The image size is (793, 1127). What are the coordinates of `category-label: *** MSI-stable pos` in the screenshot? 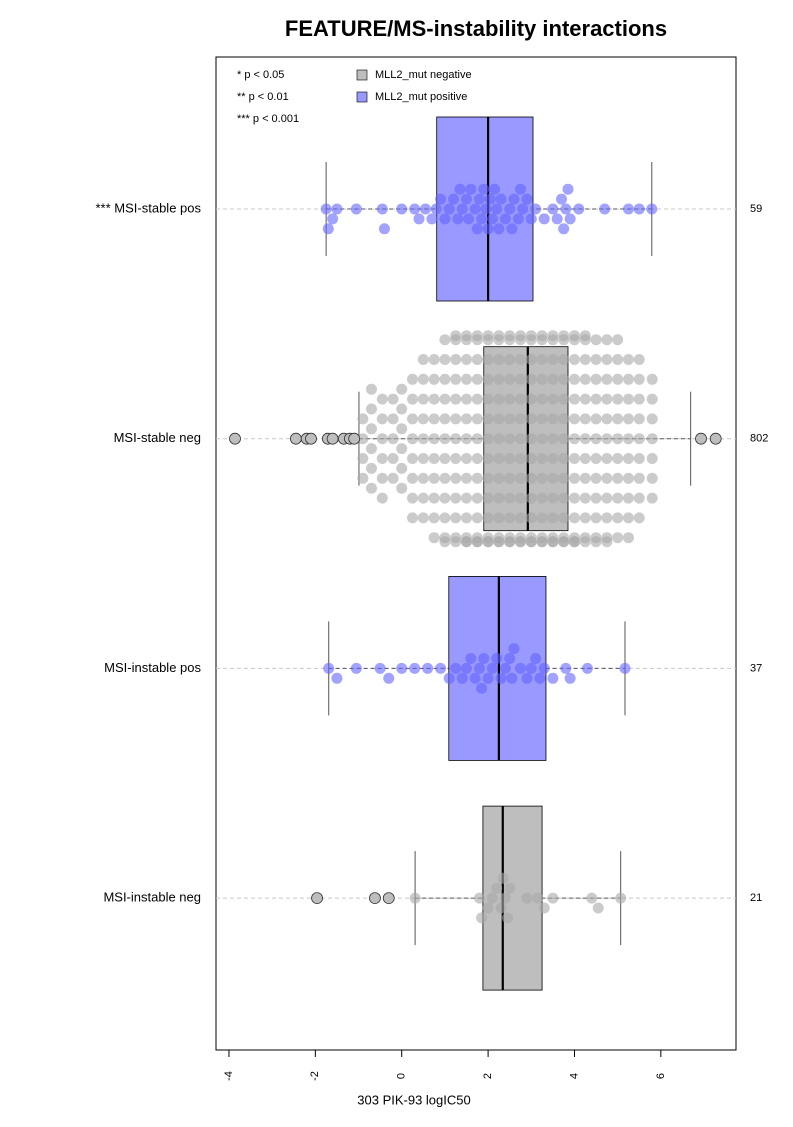 It's located at (149, 207).